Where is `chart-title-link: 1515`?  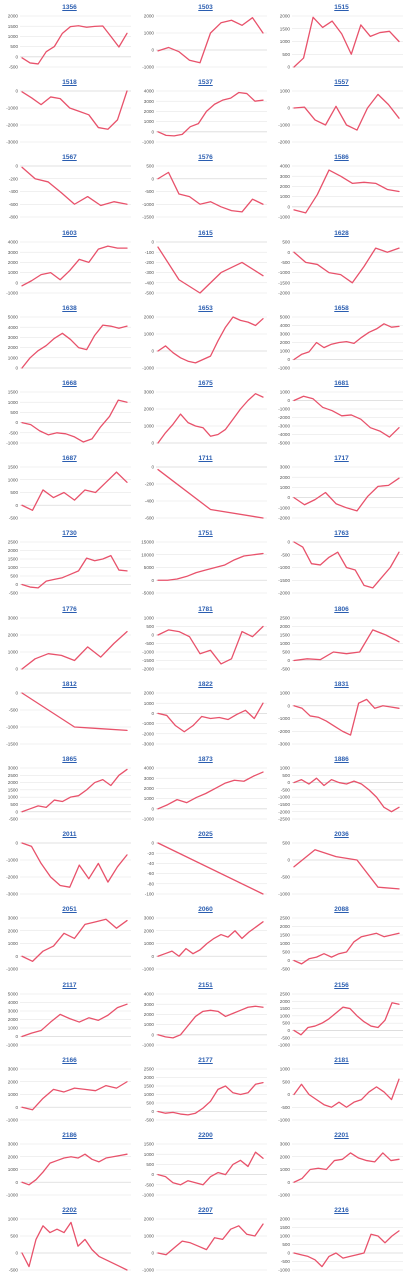 chart-title-link: 1515 is located at coordinates (341, 7).